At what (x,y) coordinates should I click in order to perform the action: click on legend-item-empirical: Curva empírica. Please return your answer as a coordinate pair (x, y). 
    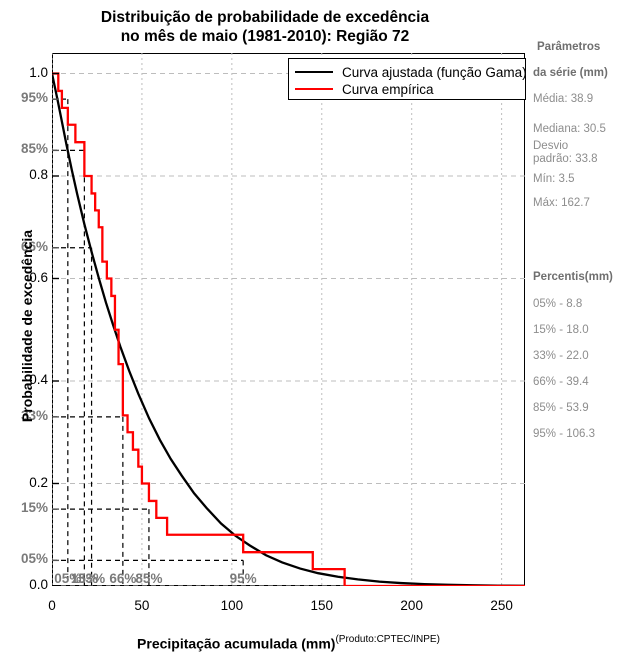
    Looking at the image, I should click on (364, 89).